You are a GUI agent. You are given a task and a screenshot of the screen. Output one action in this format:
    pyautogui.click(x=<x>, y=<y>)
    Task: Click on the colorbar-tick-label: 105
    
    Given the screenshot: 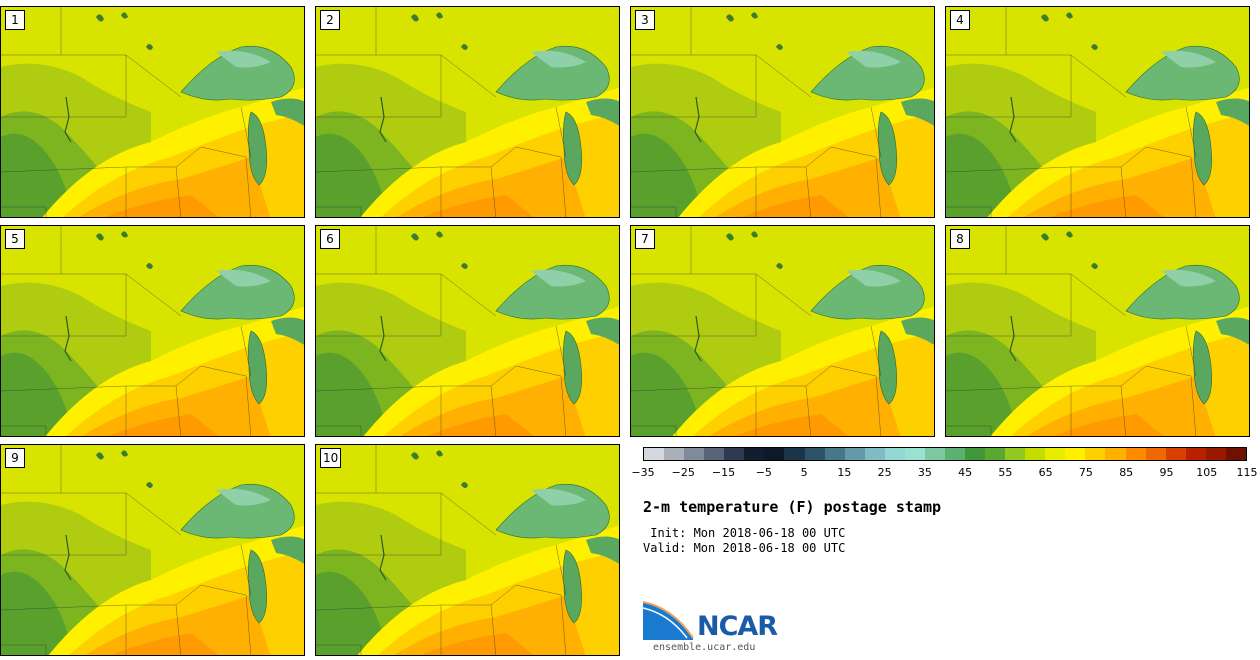 What is the action you would take?
    pyautogui.click(x=1207, y=472)
    